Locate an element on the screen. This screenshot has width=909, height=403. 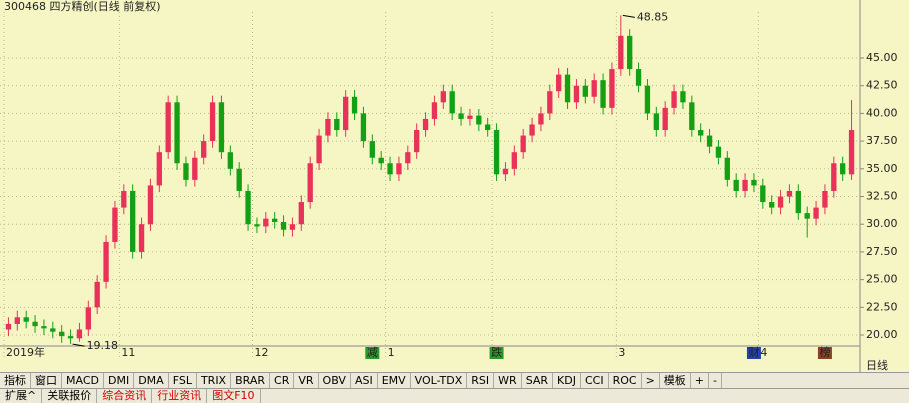
indicator-tab: ASI is located at coordinates (364, 381).